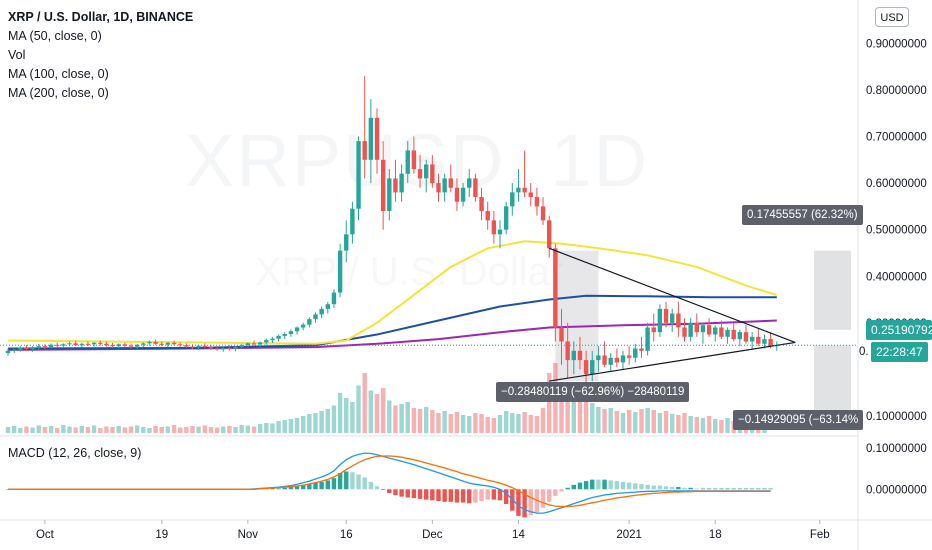 The height and width of the screenshot is (550, 932). What do you see at coordinates (58, 93) in the screenshot?
I see `indicator-ma200-label: MA (200, close, 0)` at bounding box center [58, 93].